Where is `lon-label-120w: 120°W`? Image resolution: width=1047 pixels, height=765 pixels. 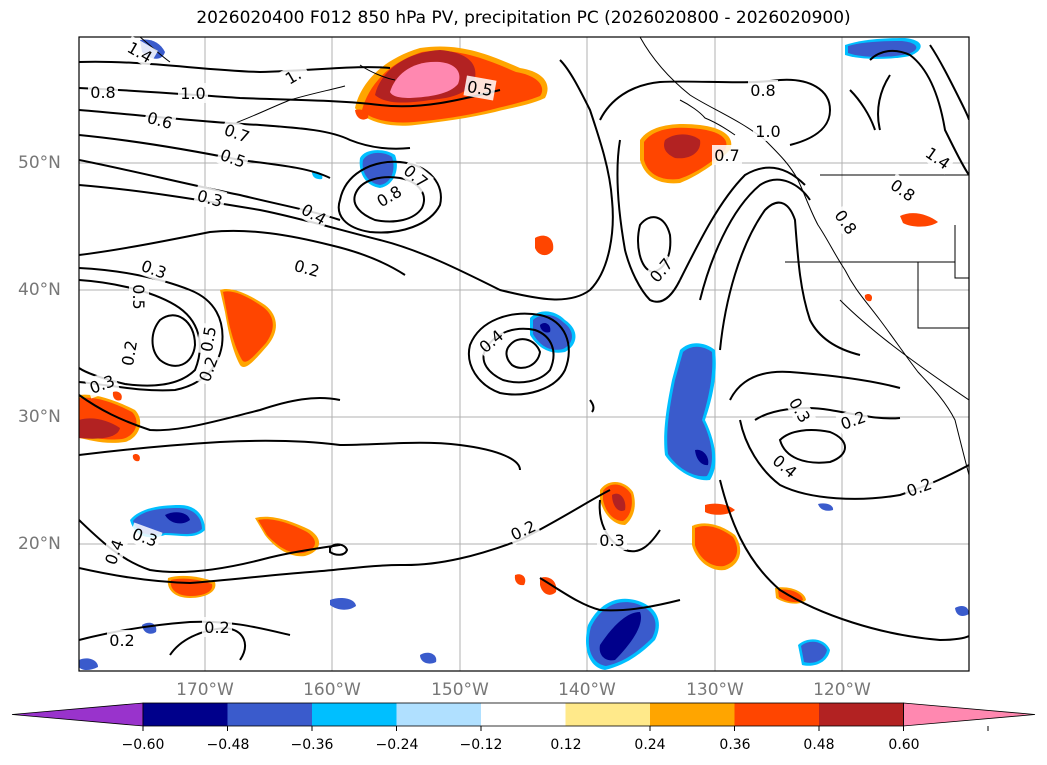 lon-label-120w: 120°W is located at coordinates (842, 690).